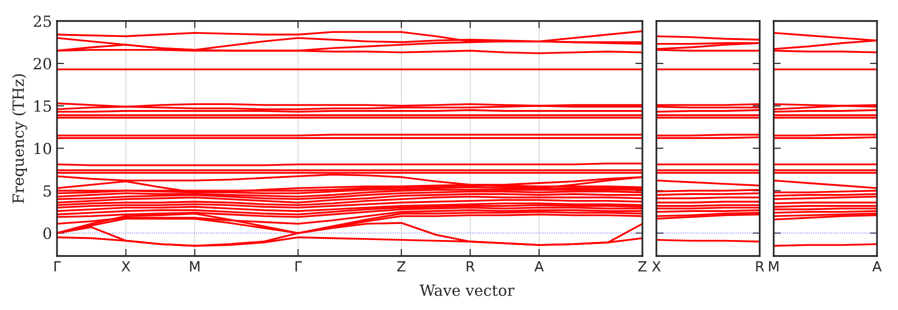  What do you see at coordinates (43, 64) in the screenshot?
I see `y-tick-label: 20` at bounding box center [43, 64].